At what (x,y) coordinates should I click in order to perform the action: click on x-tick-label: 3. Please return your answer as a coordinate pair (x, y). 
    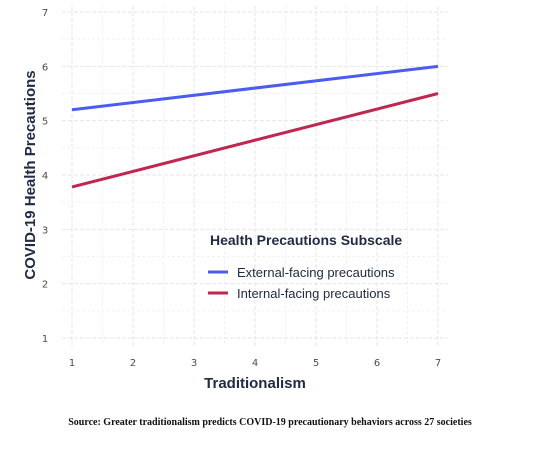
    Looking at the image, I should click on (194, 363).